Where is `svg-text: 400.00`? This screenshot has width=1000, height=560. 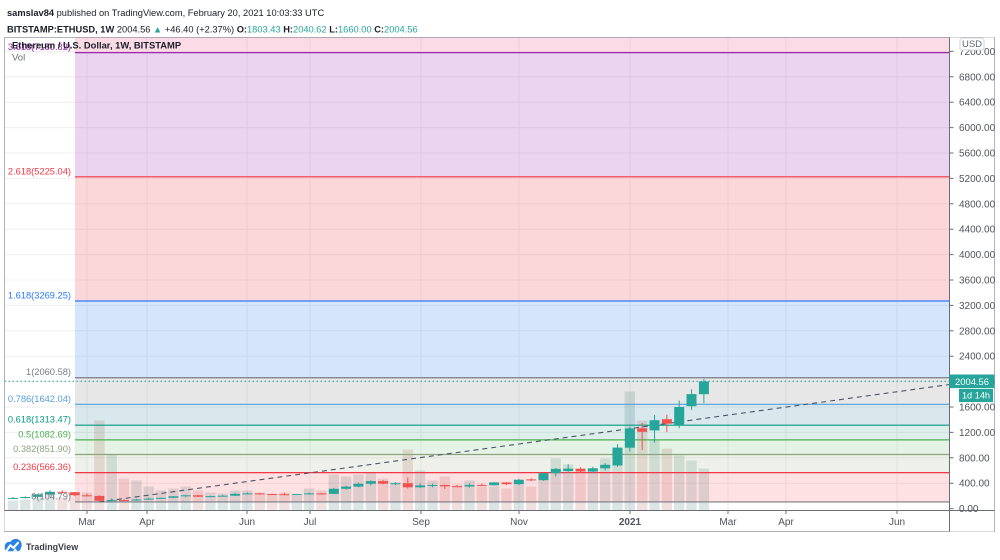
svg-text: 400.00 is located at coordinates (974, 484).